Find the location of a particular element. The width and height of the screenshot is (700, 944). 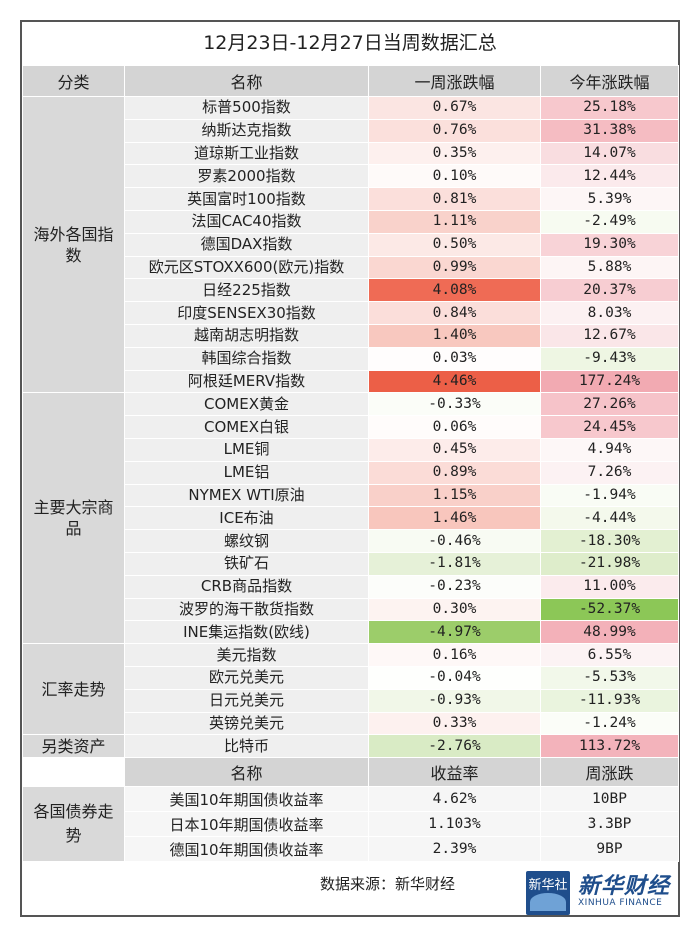

bond-header-weekly: 周涨跌 is located at coordinates (609, 772).